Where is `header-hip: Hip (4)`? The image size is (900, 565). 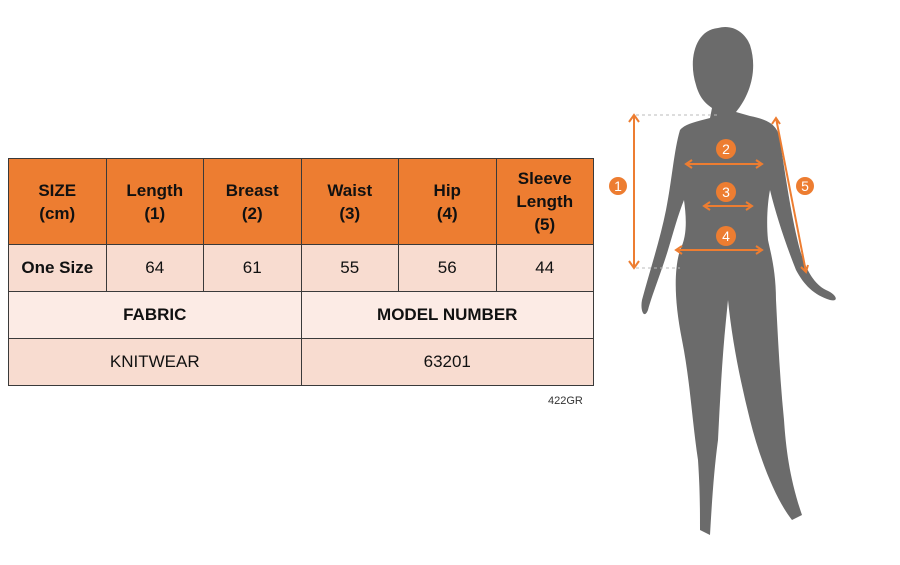 header-hip: Hip (4) is located at coordinates (447, 201).